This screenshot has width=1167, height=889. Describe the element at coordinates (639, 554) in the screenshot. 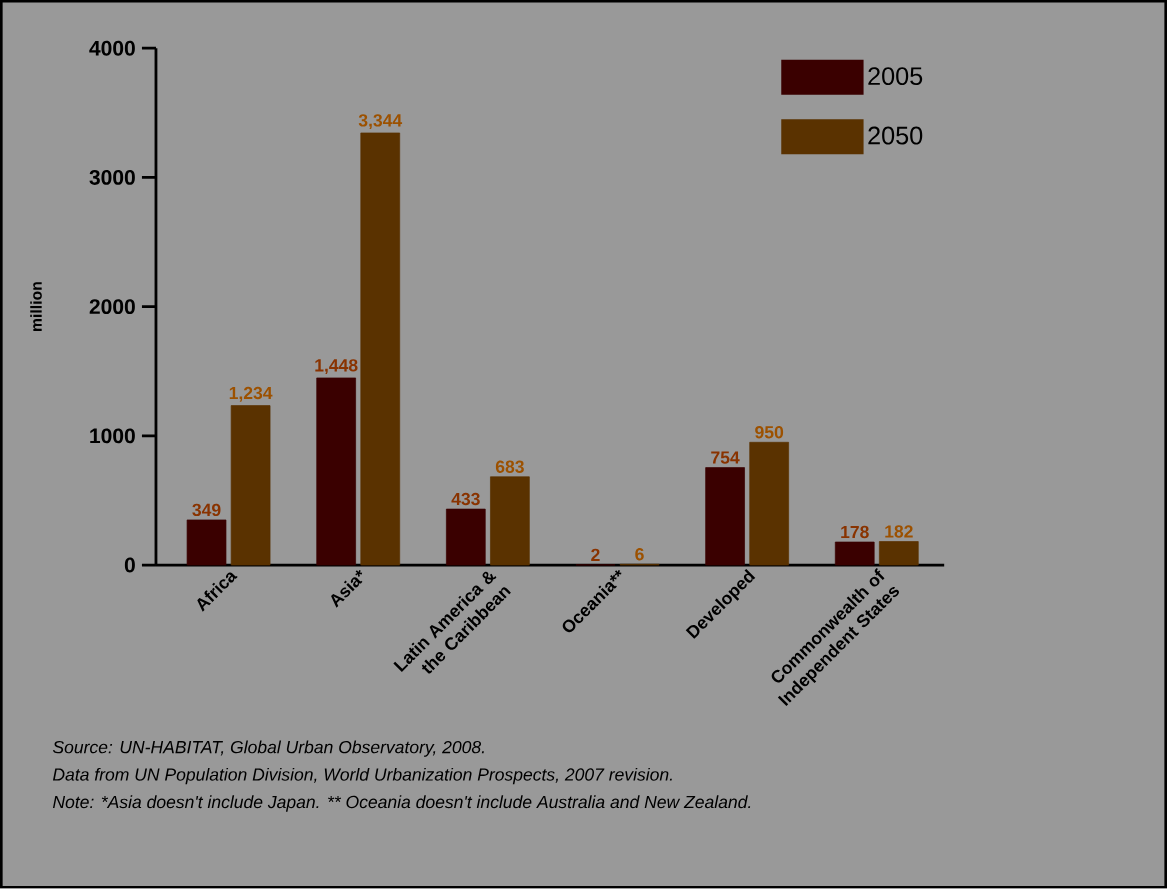

I see `data-label: 6` at that location.